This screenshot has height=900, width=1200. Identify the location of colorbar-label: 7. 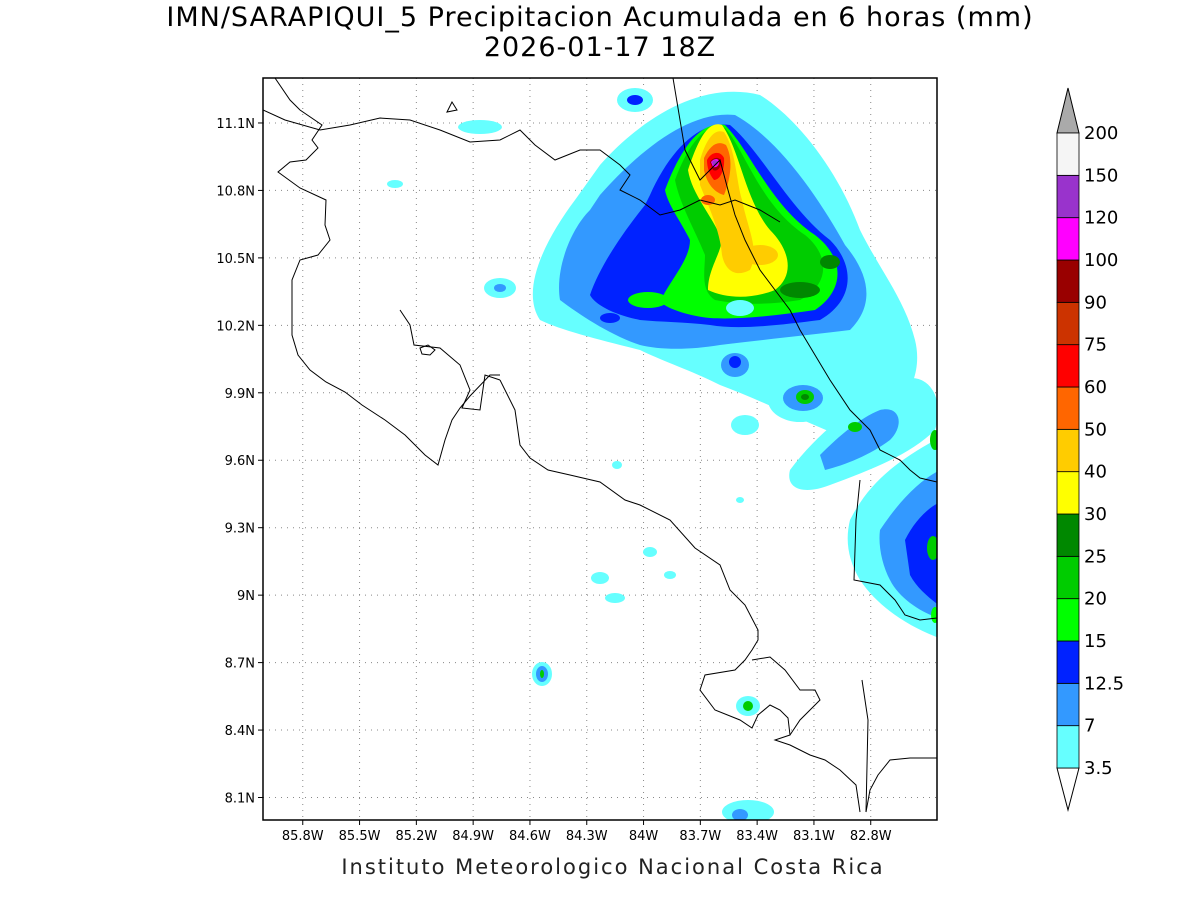
(1089, 726).